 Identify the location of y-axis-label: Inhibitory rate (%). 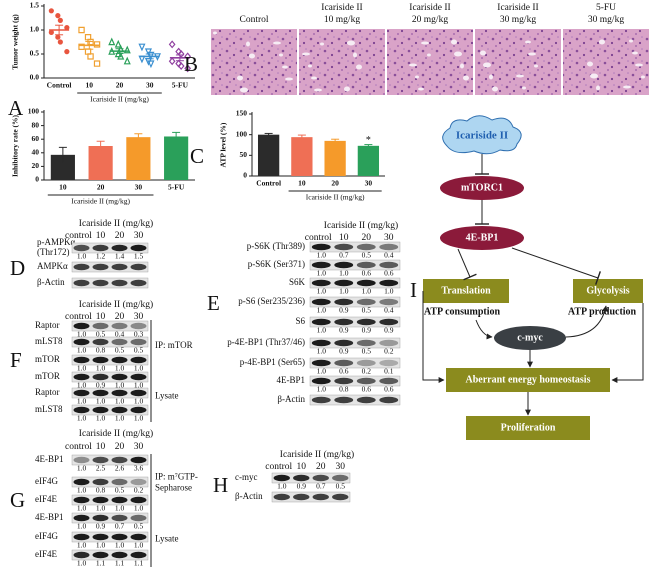
(15, 145).